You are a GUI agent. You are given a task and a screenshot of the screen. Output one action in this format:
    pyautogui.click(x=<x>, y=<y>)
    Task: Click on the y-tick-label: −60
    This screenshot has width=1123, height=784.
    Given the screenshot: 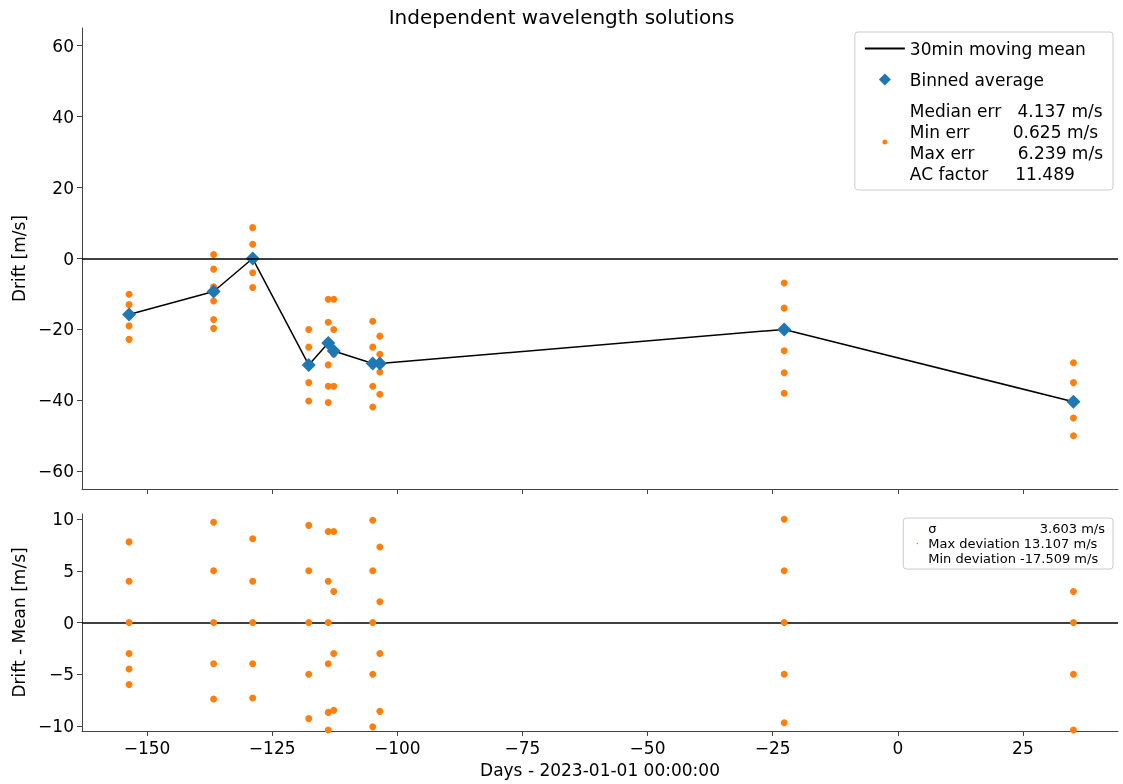 What is the action you would take?
    pyautogui.click(x=56, y=471)
    